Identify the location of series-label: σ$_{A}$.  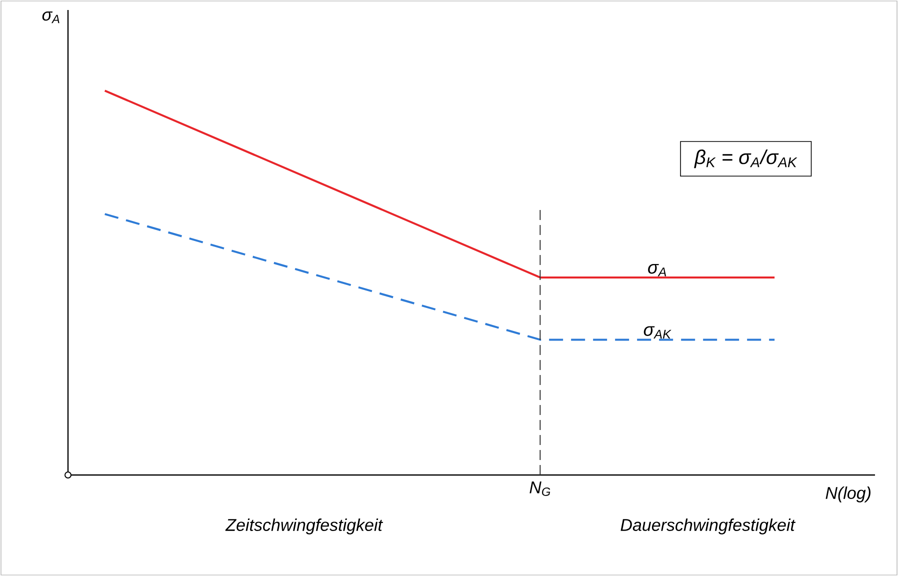
(657, 270).